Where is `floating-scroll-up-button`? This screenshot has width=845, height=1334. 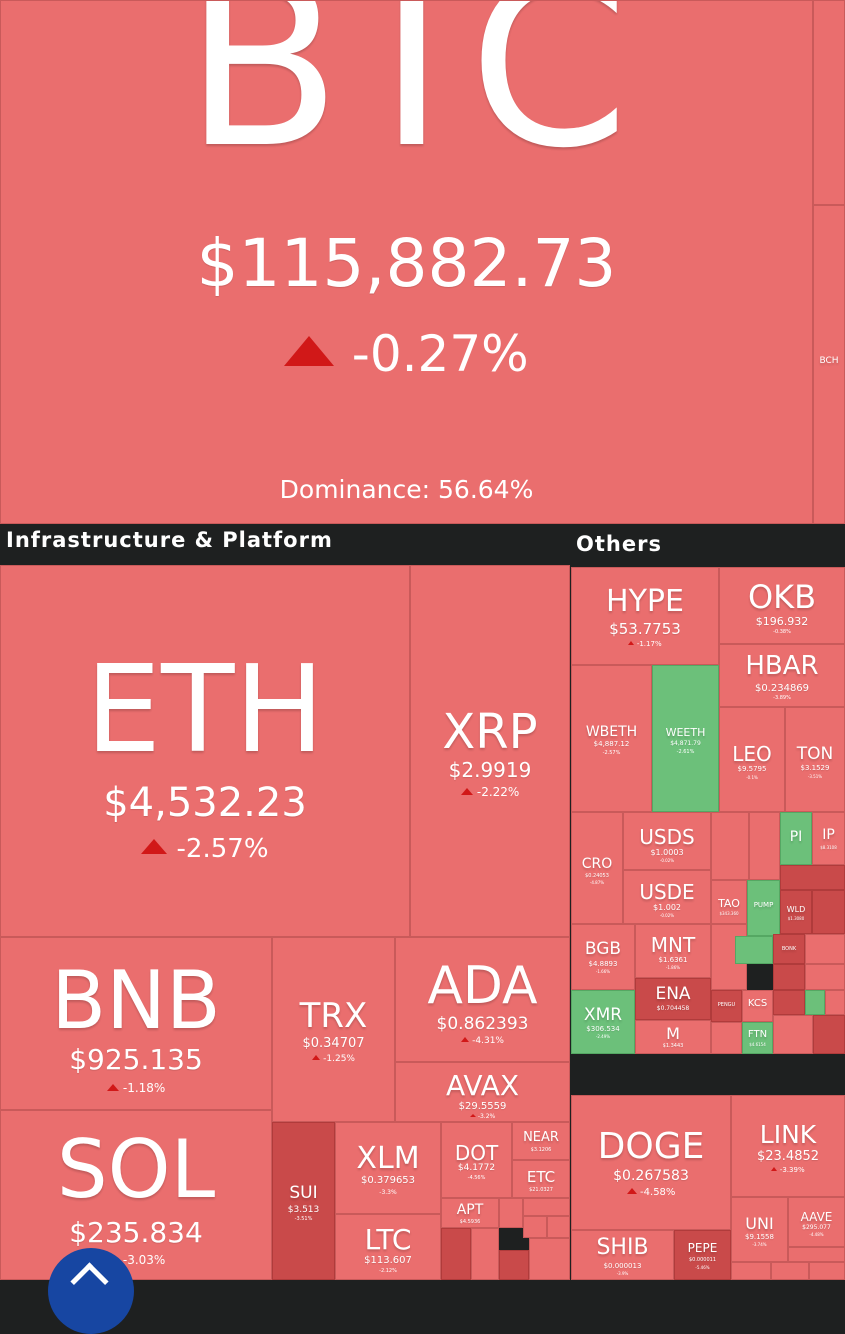
floating-scroll-up-button is located at coordinates (91, 1291).